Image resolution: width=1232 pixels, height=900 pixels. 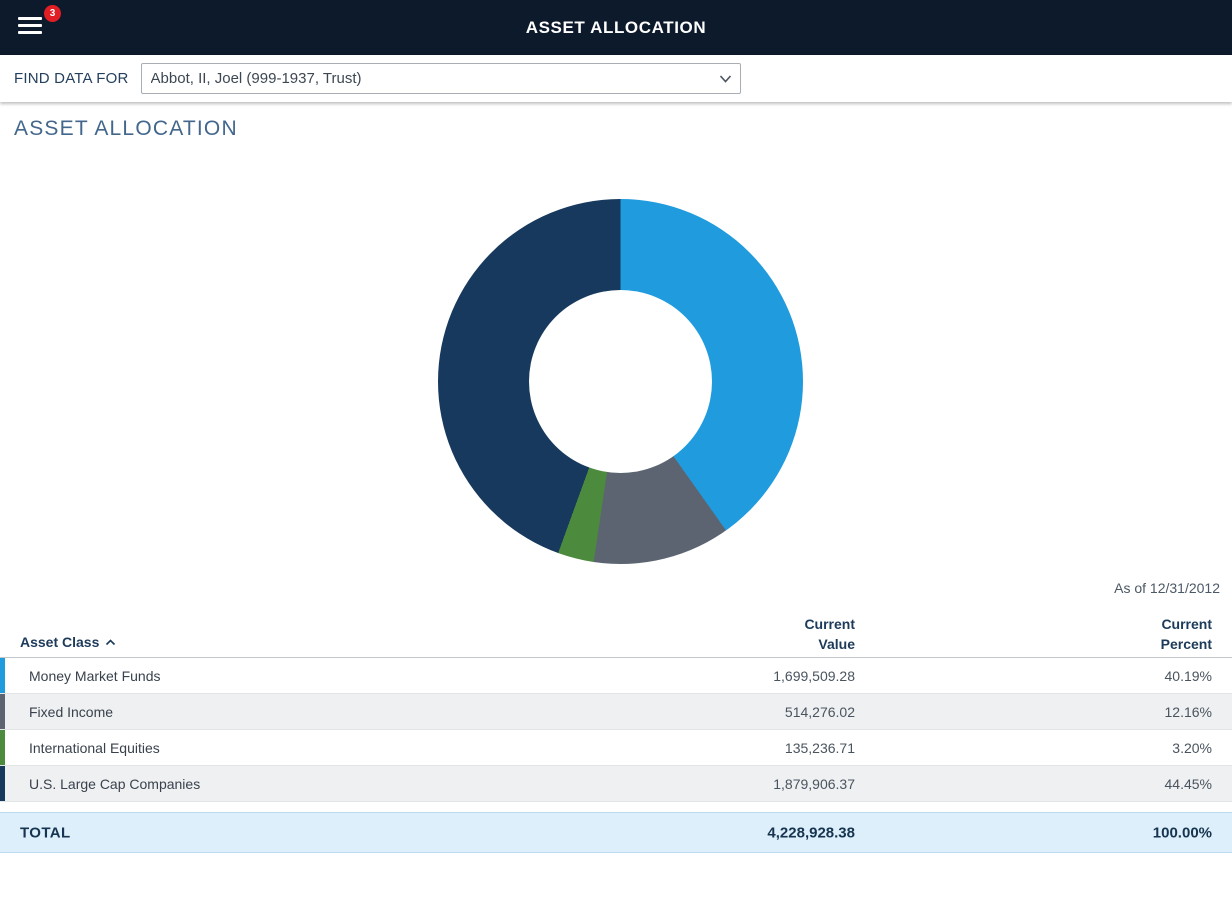 I want to click on app-title: ASSET ALLOCATION, so click(x=616, y=27).